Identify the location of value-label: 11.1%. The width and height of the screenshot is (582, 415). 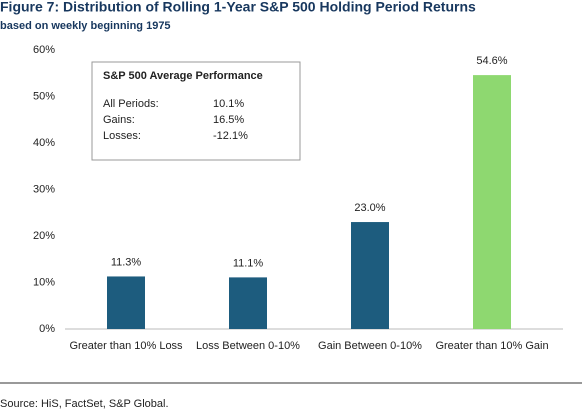
(248, 263).